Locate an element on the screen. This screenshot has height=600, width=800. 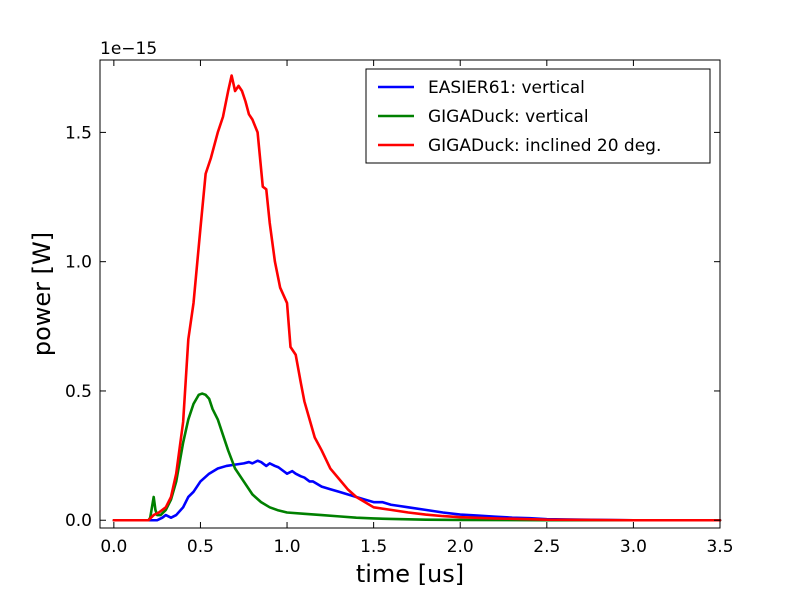
x-axis-label: time [us] is located at coordinates (410, 574).